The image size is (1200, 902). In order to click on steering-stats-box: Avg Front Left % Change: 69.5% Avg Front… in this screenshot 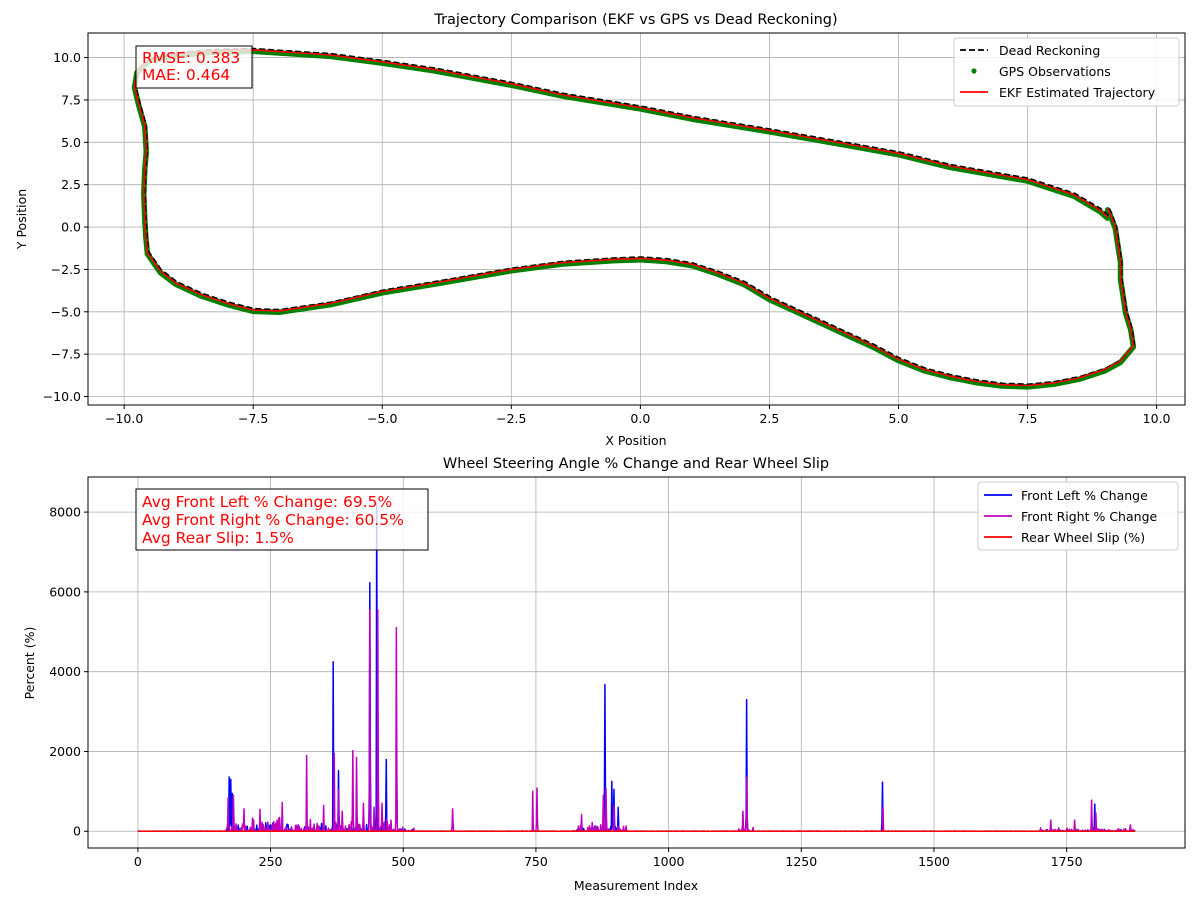, I will do `click(282, 519)`.